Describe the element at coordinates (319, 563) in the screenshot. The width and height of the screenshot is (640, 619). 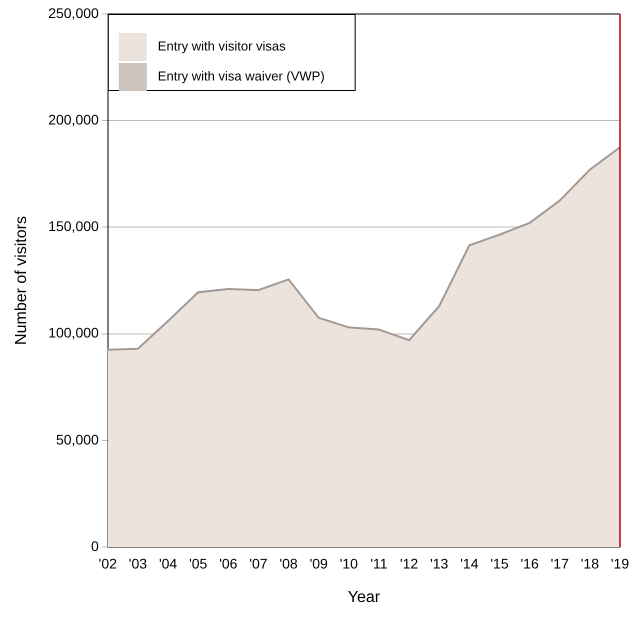
I see `x-tick-label: '09` at that location.